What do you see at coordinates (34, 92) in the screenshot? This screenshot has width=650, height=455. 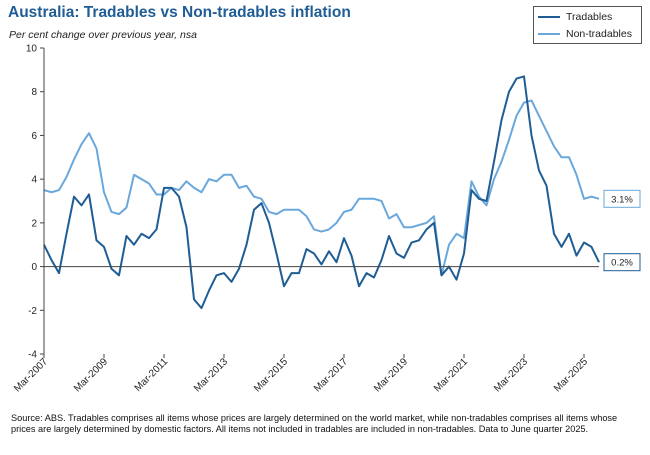 I see `y-tick-label-6: 8` at bounding box center [34, 92].